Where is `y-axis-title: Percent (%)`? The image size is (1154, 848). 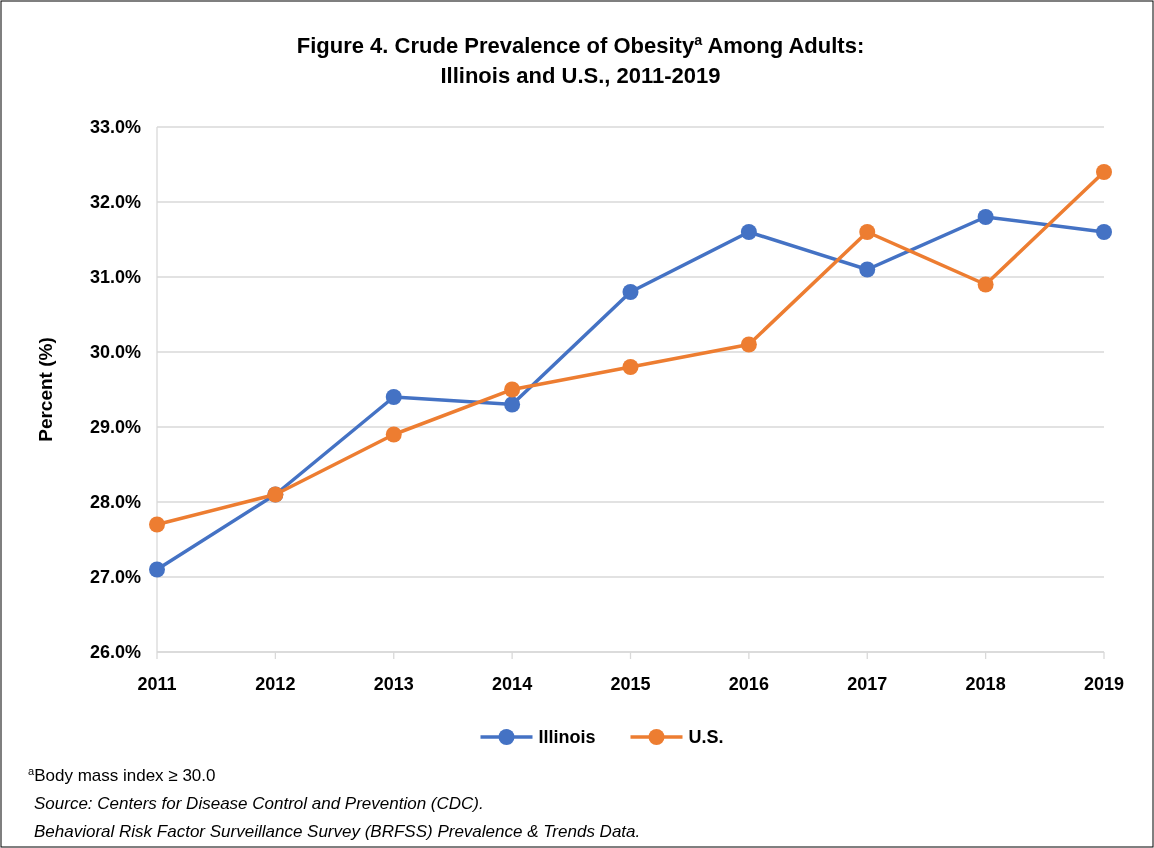 y-axis-title: Percent (%) is located at coordinates (45, 389).